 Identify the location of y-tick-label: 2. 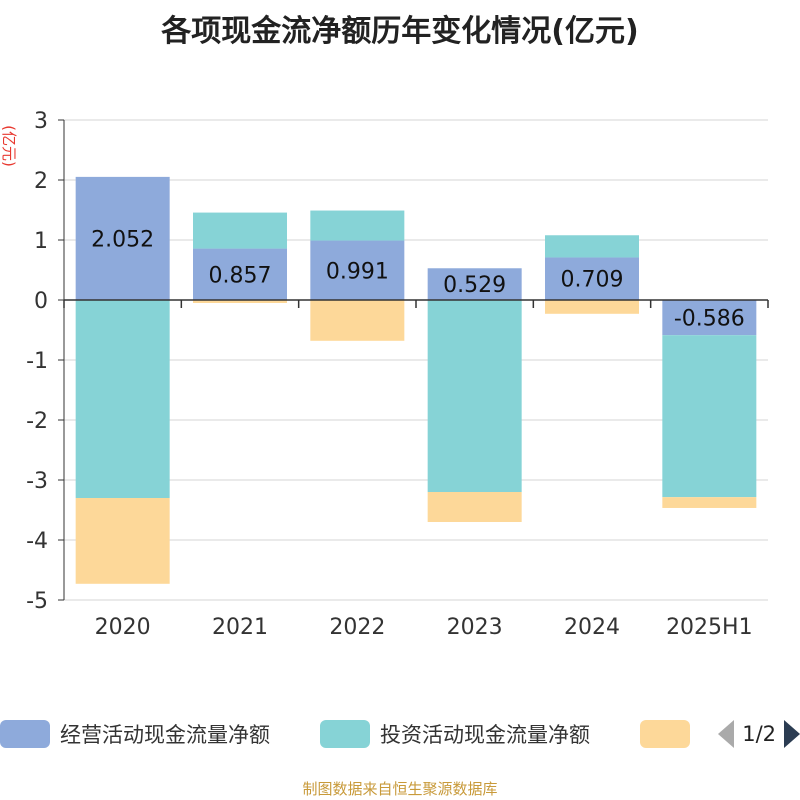
(41, 181).